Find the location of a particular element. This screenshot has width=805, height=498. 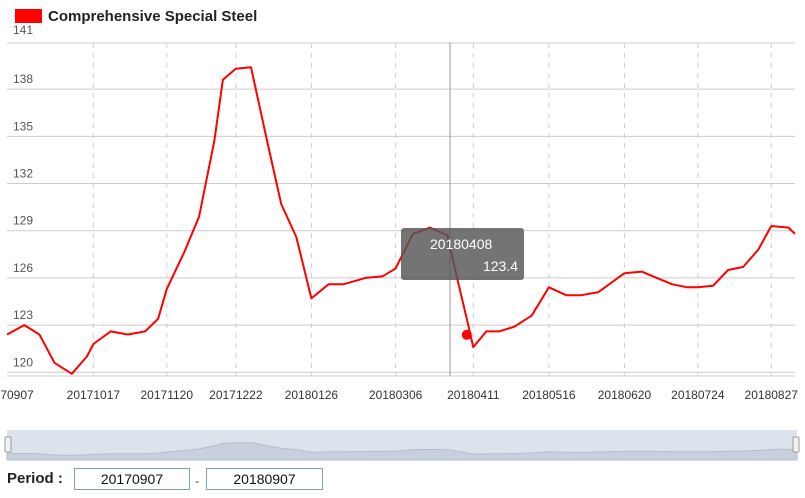

tooltip: 20180408 123.4 is located at coordinates (462, 254).